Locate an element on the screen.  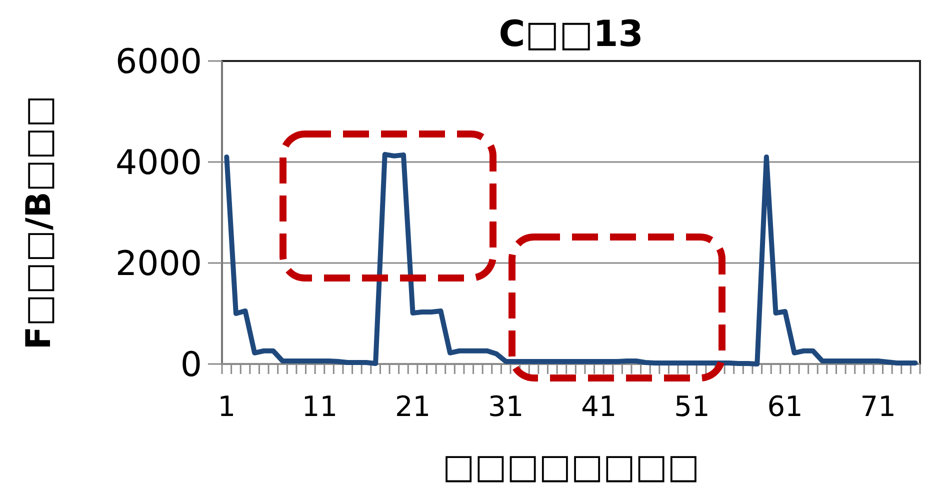
x-tick-label: 31 is located at coordinates (506, 406).